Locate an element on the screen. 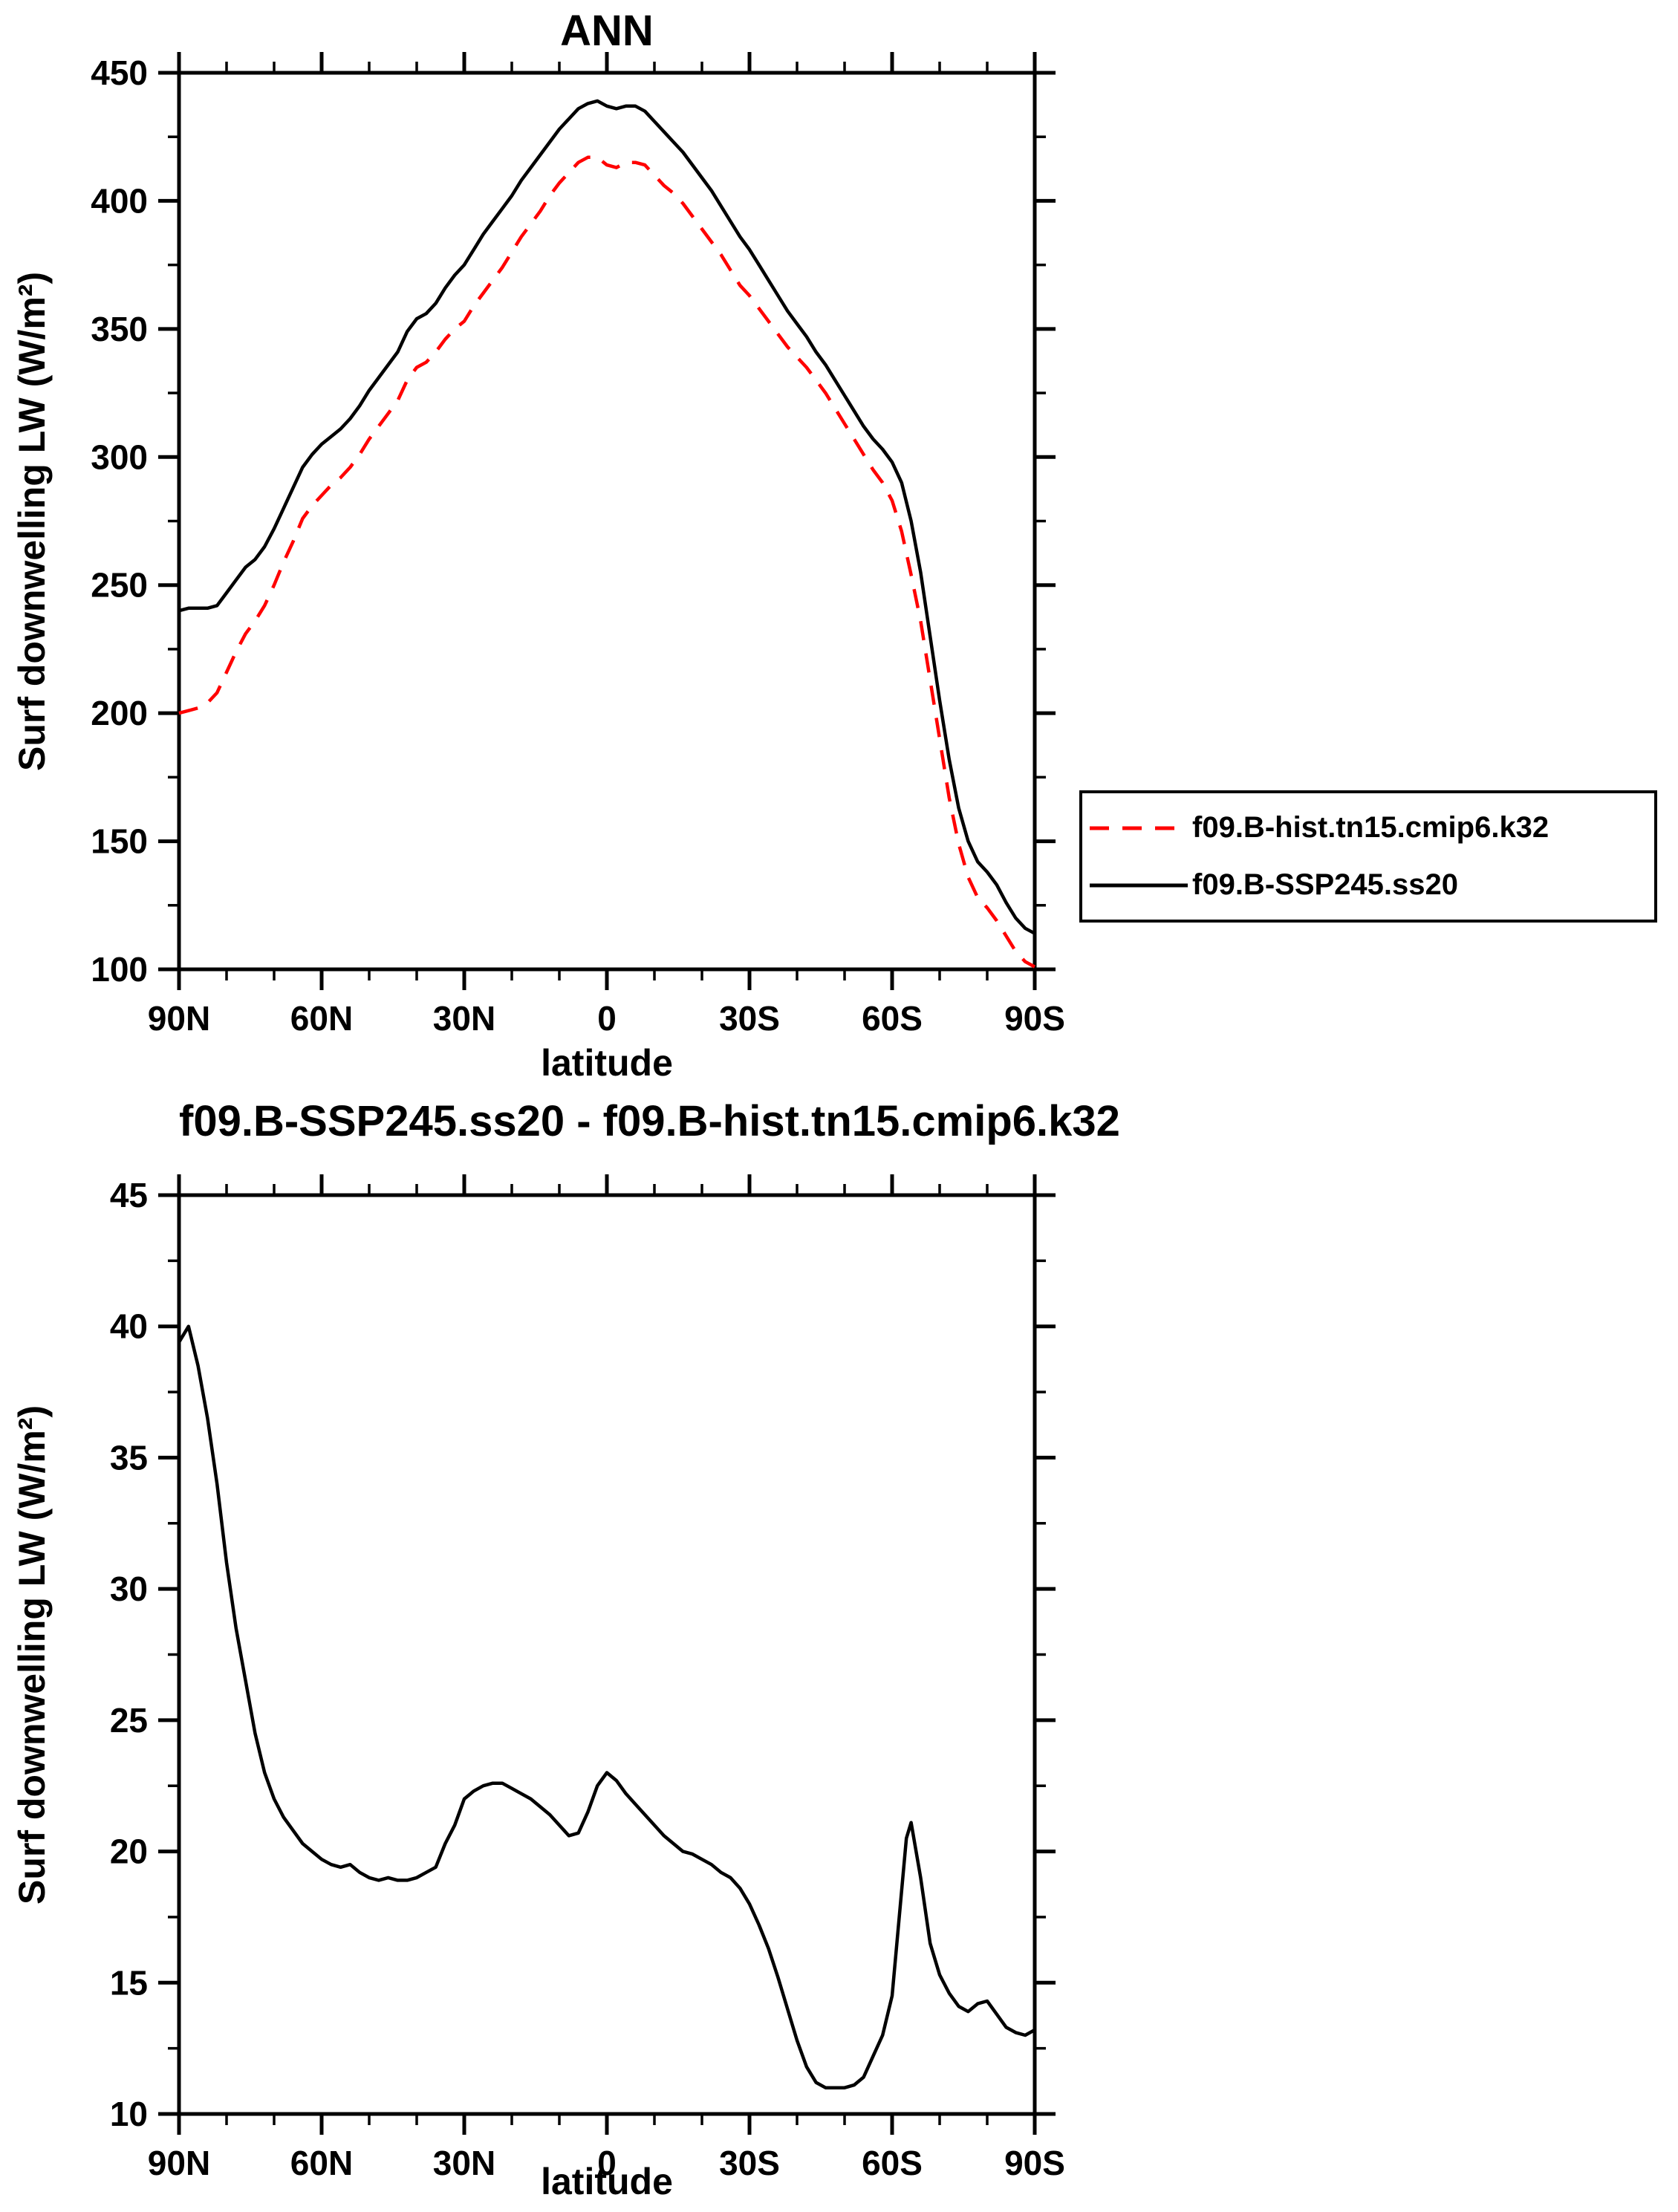 Image resolution: width=1678 pixels, height=2212 pixels. svg-text: 35 is located at coordinates (129, 1457).